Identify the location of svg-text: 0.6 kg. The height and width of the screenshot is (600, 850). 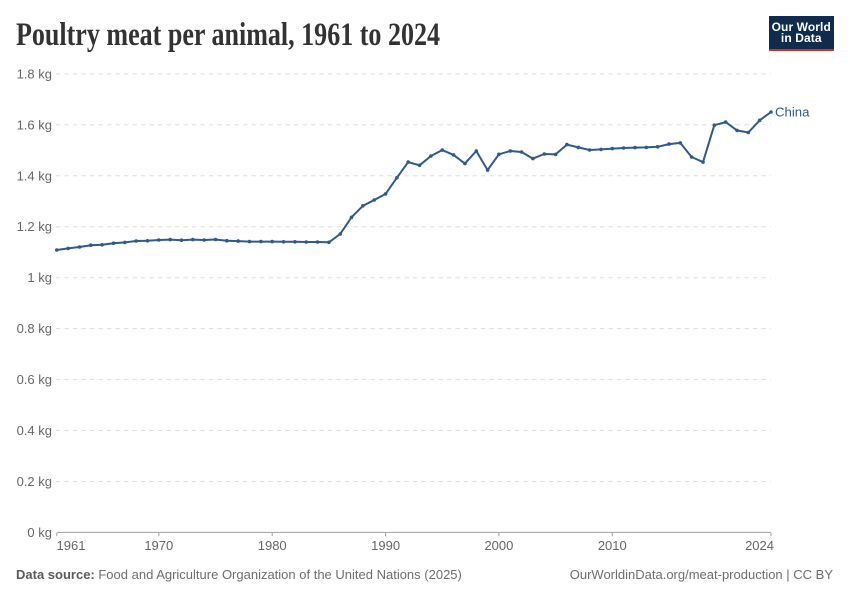
(34, 379).